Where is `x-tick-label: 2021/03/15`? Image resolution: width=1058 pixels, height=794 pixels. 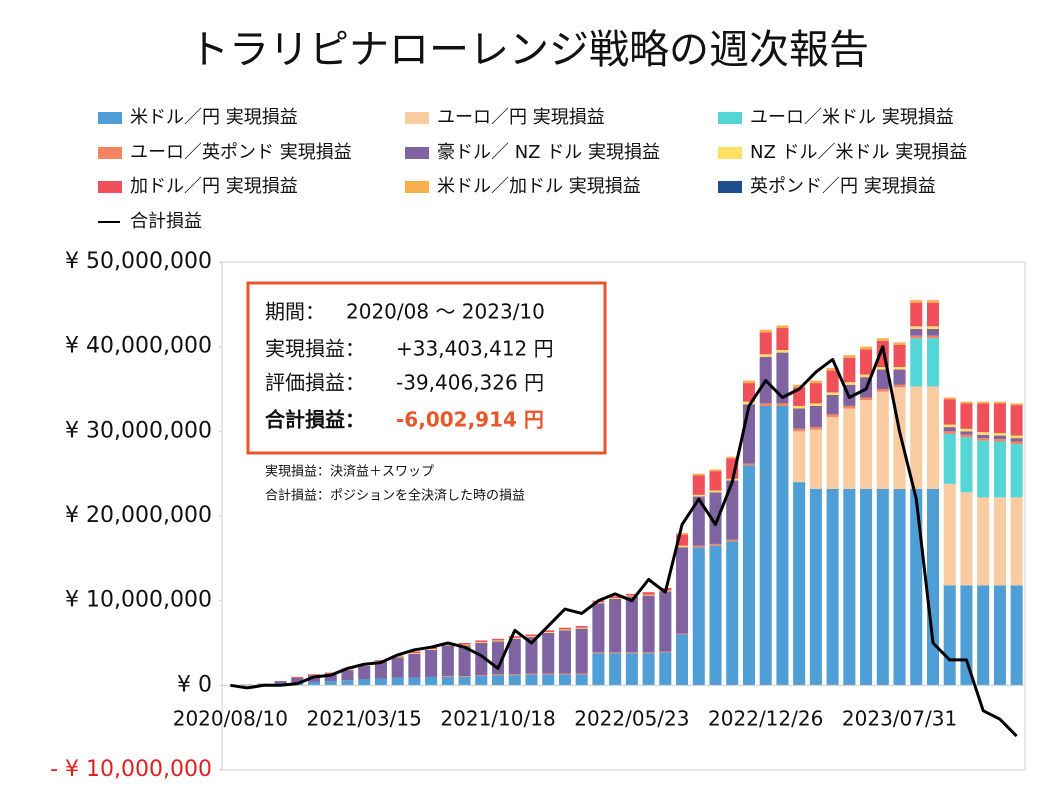
x-tick-label: 2021/03/15 is located at coordinates (364, 719).